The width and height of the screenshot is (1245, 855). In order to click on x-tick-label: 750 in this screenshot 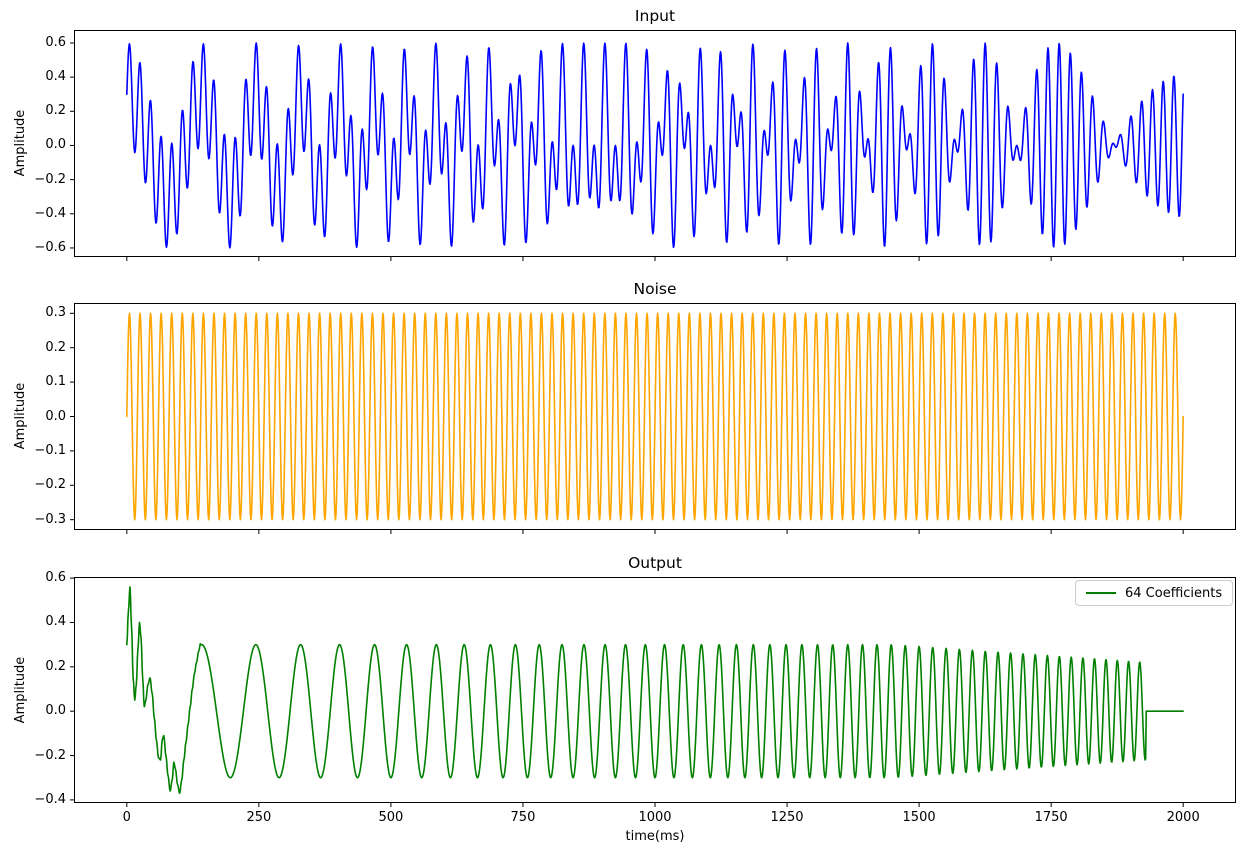, I will do `click(523, 817)`.